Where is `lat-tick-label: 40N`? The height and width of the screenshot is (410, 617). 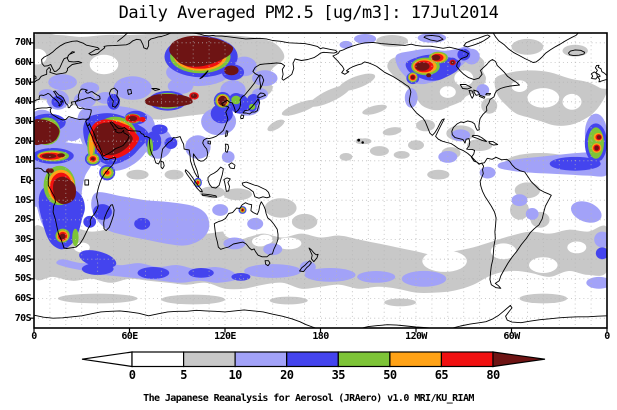
lat-tick-label: 40N is located at coordinates (23, 102).